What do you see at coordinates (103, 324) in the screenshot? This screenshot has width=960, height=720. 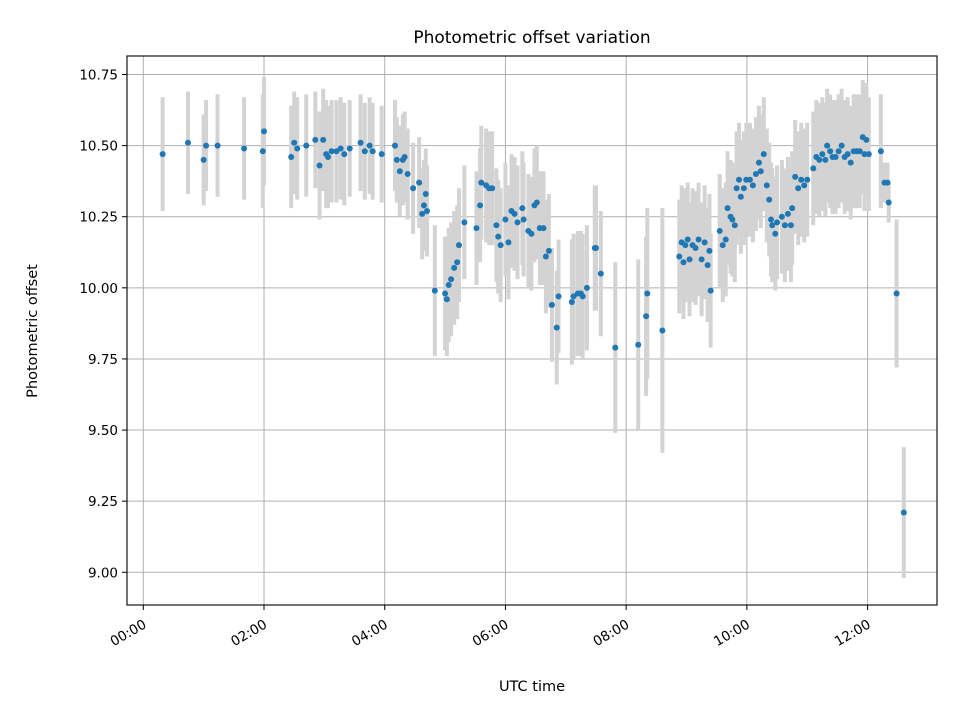 I see `y-axis-ticks: 9.00 9.25 9.50 9.75 10.00 10.25 10.50 10.75` at bounding box center [103, 324].